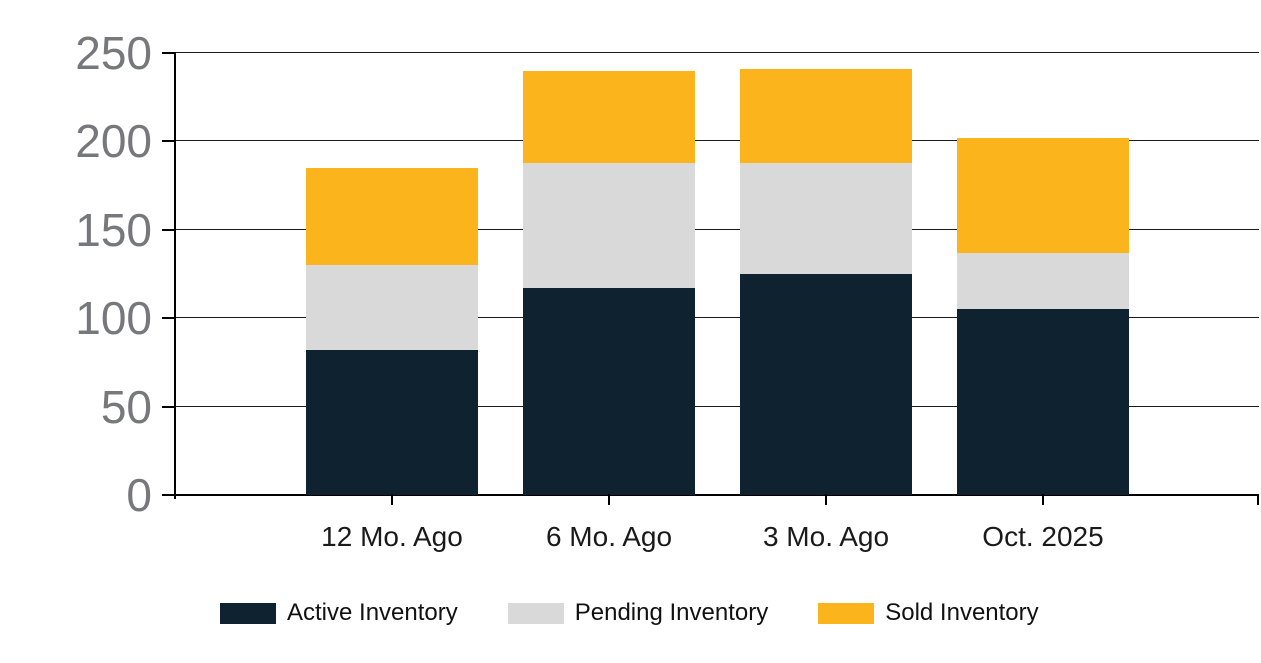 Image resolution: width=1261 pixels, height=663 pixels. I want to click on y-axis-label-200: 200, so click(113, 141).